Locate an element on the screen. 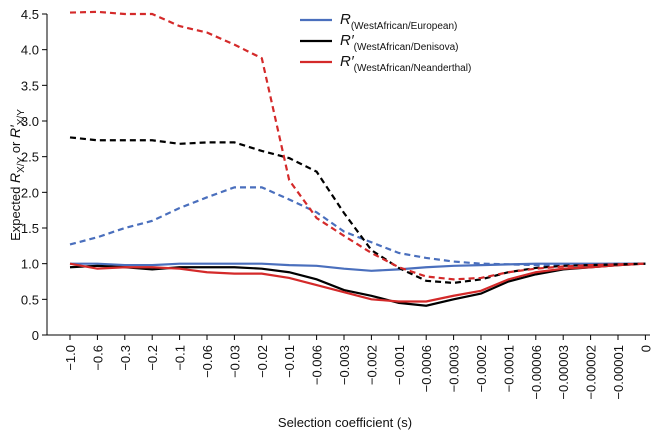  x-tick-label: −0.001 is located at coordinates (399, 365).